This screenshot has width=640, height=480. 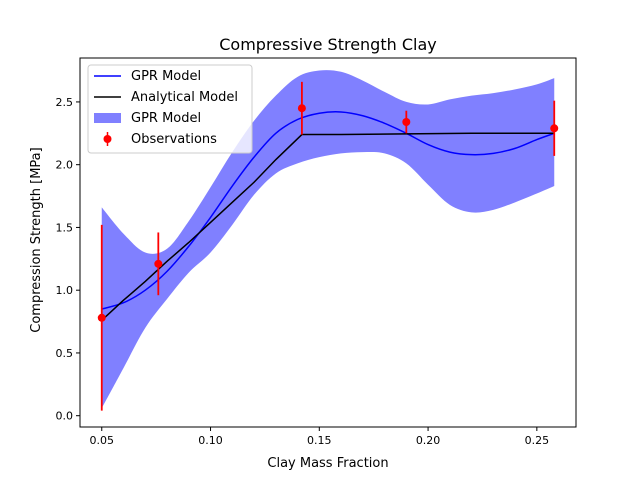 I want to click on x-tick-label: 0.25, so click(x=537, y=440).